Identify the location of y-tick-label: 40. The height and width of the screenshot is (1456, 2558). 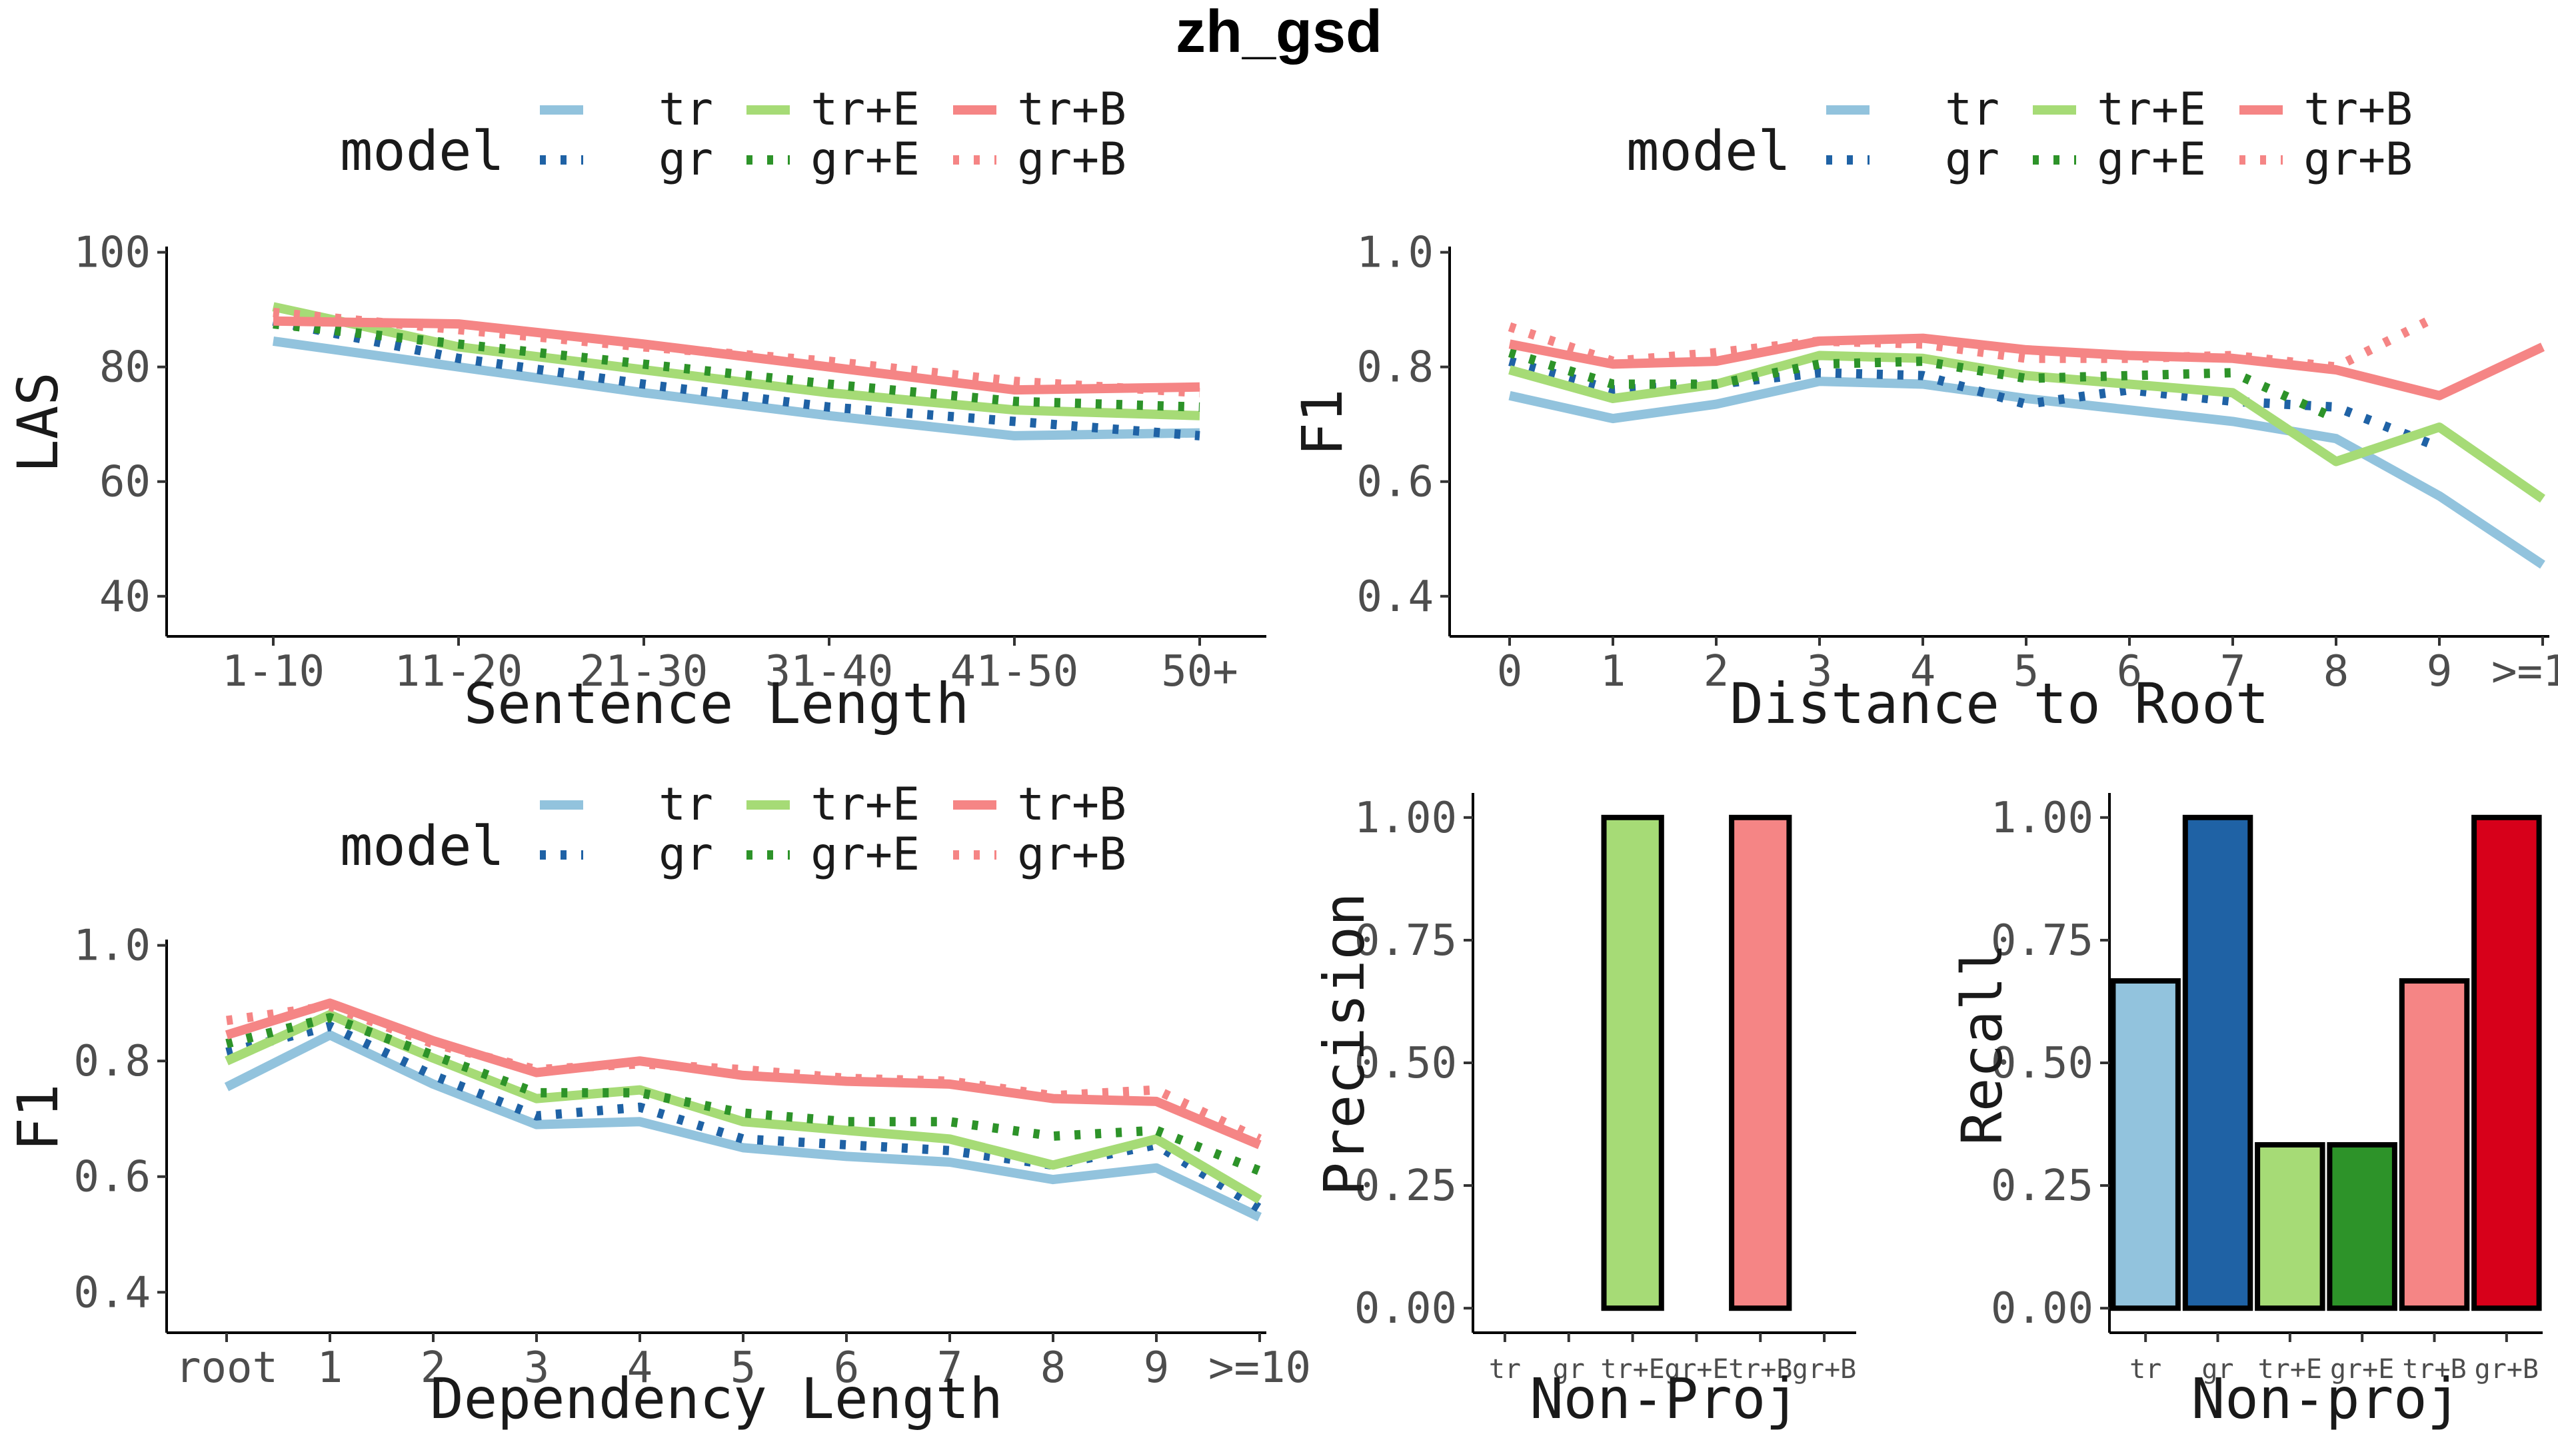
(125, 597).